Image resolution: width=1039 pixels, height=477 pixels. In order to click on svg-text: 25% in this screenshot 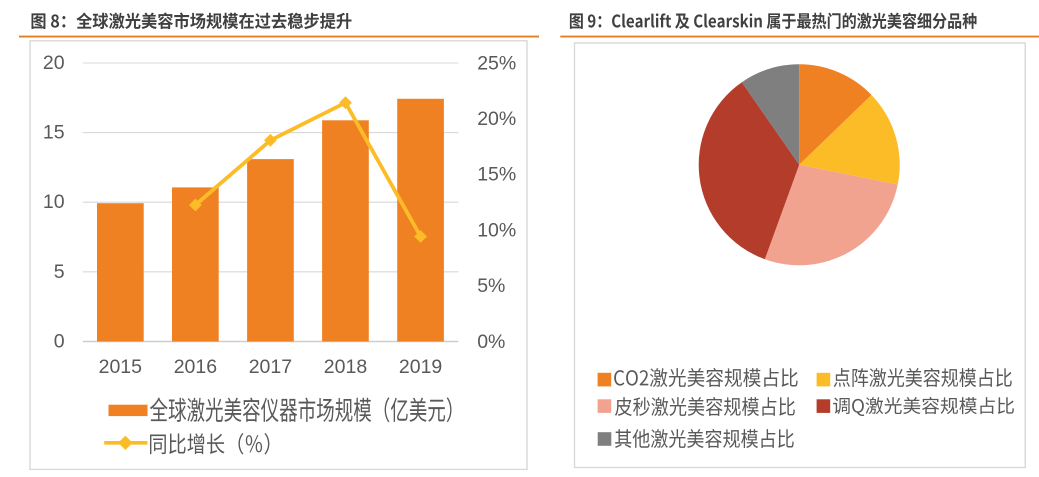, I will do `click(496, 63)`.